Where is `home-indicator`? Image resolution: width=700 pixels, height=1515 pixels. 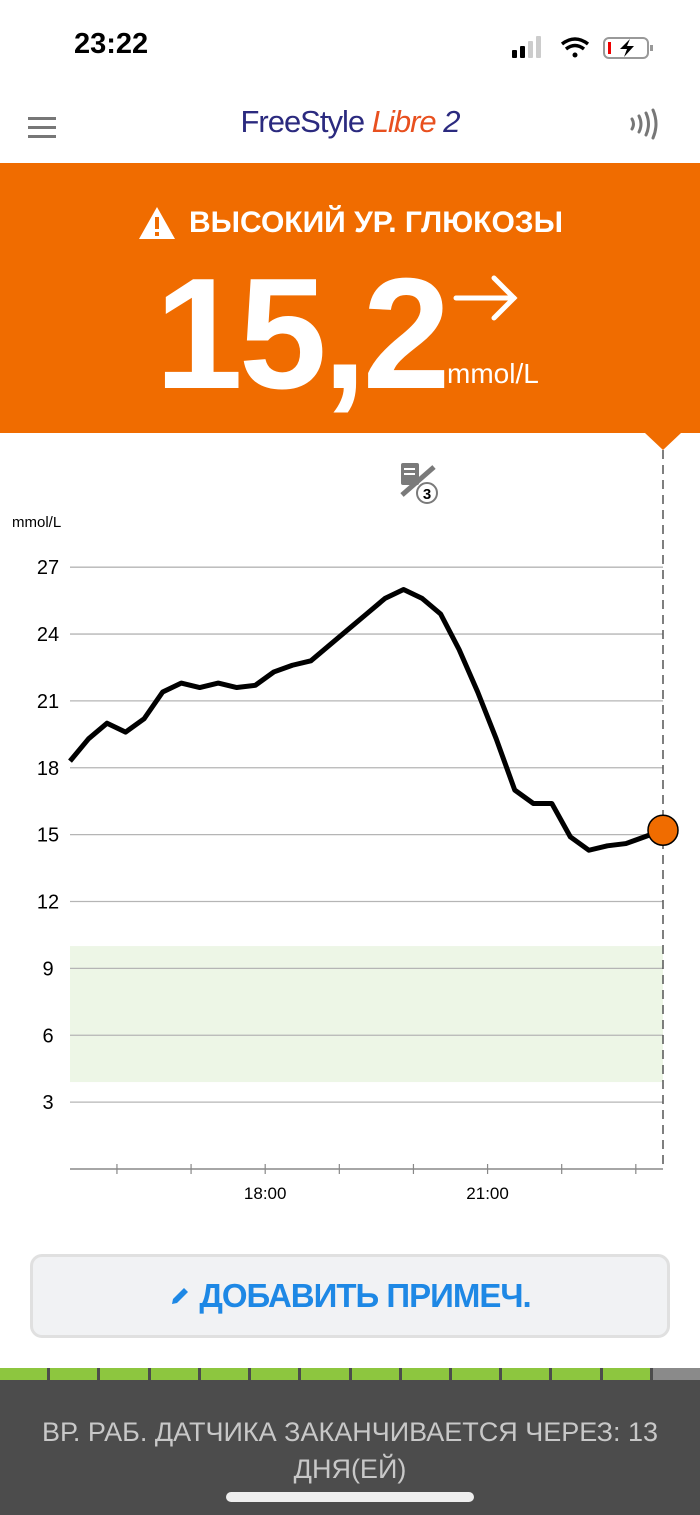 home-indicator is located at coordinates (350, 1497).